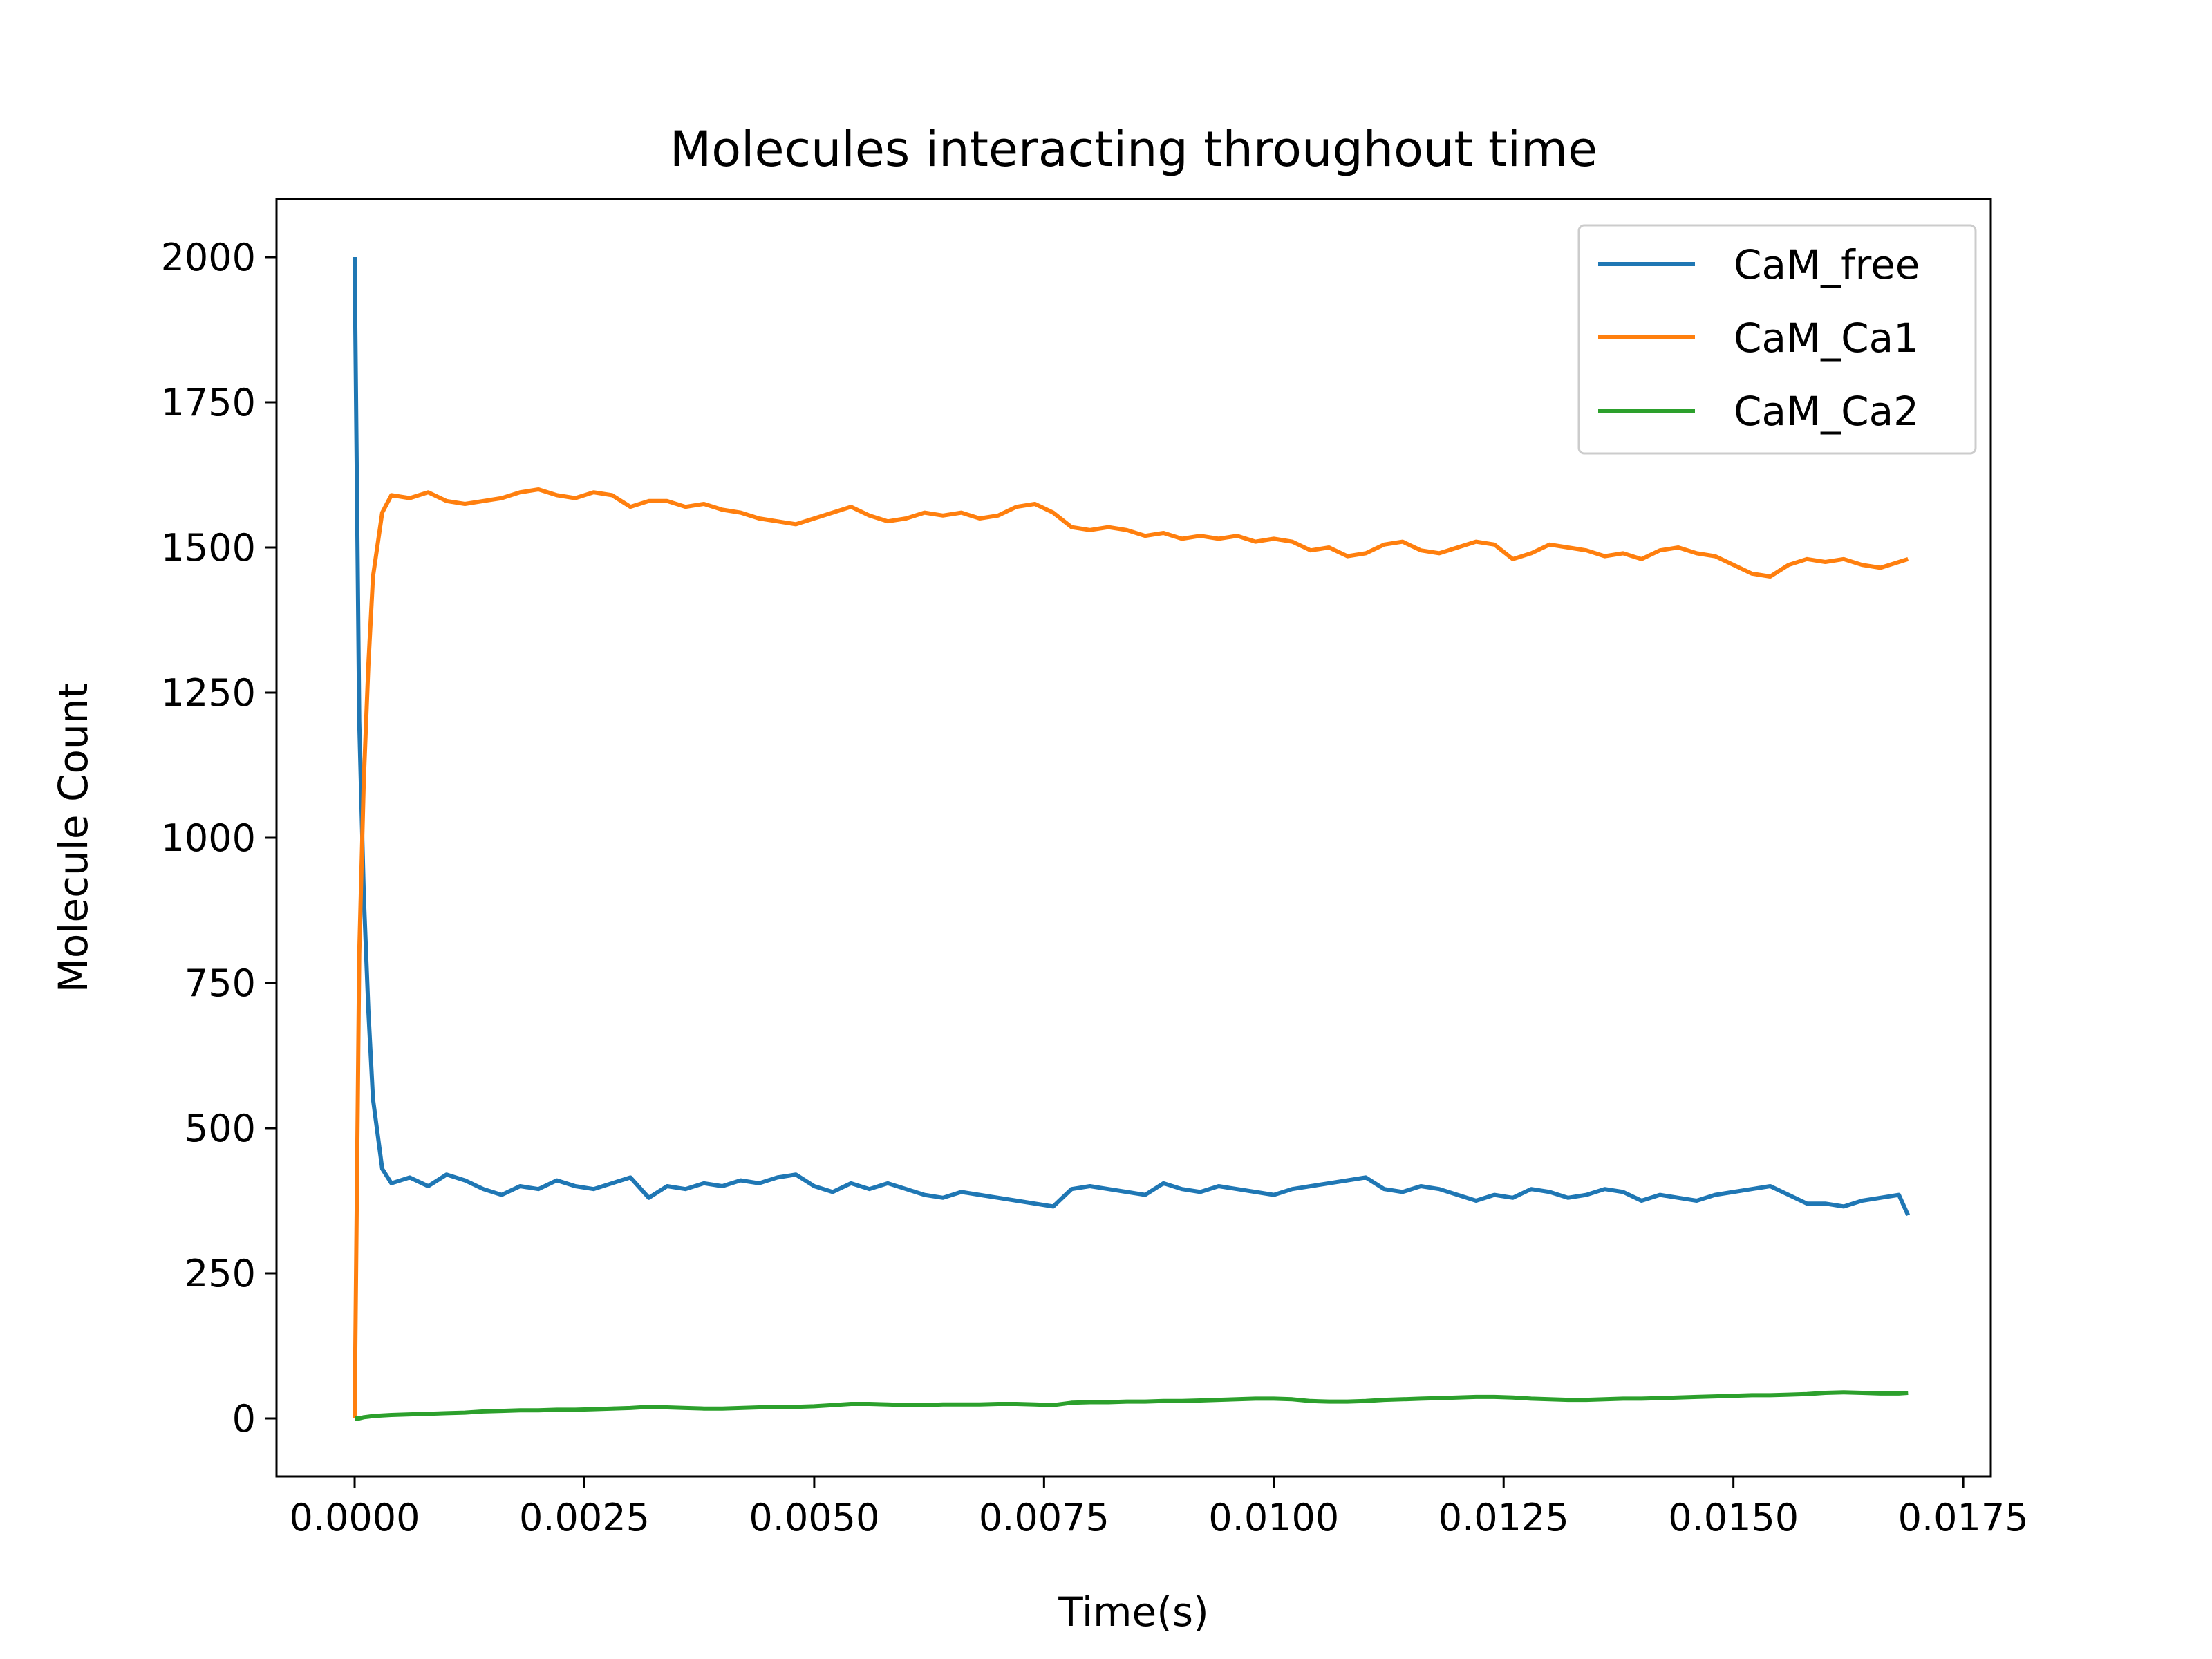 The height and width of the screenshot is (1659, 2212). What do you see at coordinates (1133, 1611) in the screenshot?
I see `x-axis-label: Time(s)` at bounding box center [1133, 1611].